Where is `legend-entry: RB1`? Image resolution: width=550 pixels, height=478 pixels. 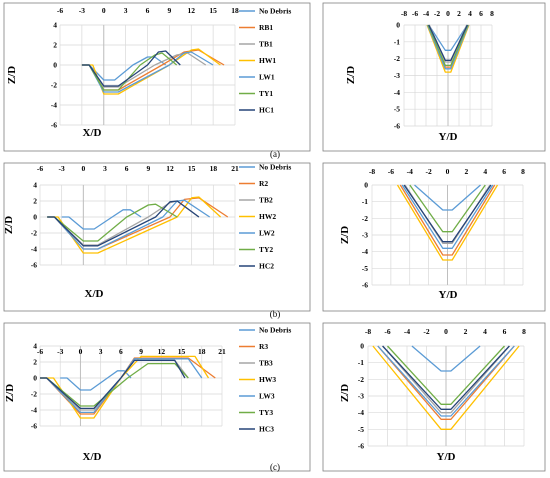
legend-entry: RB1 is located at coordinates (266, 27).